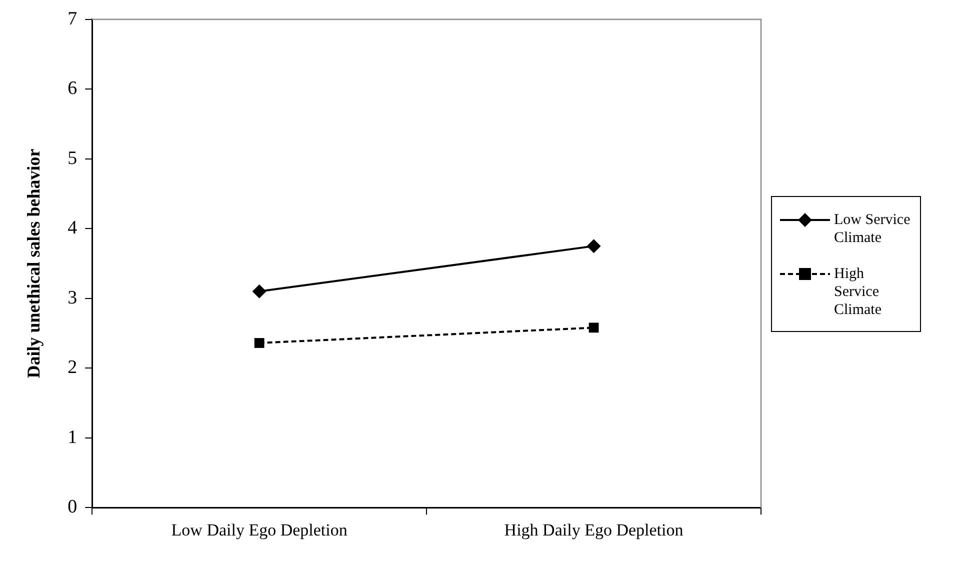  Describe the element at coordinates (73, 297) in the screenshot. I see `y-tick-label: 3` at that location.